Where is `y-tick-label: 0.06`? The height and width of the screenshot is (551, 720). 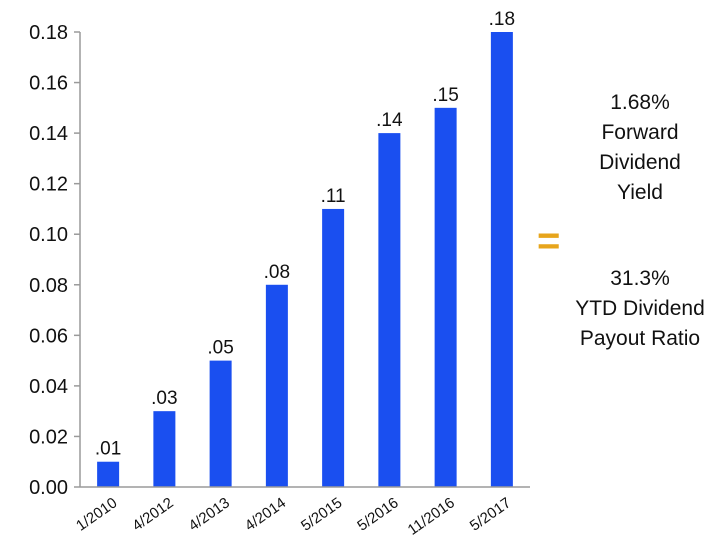
y-tick-label: 0.06 is located at coordinates (48, 336).